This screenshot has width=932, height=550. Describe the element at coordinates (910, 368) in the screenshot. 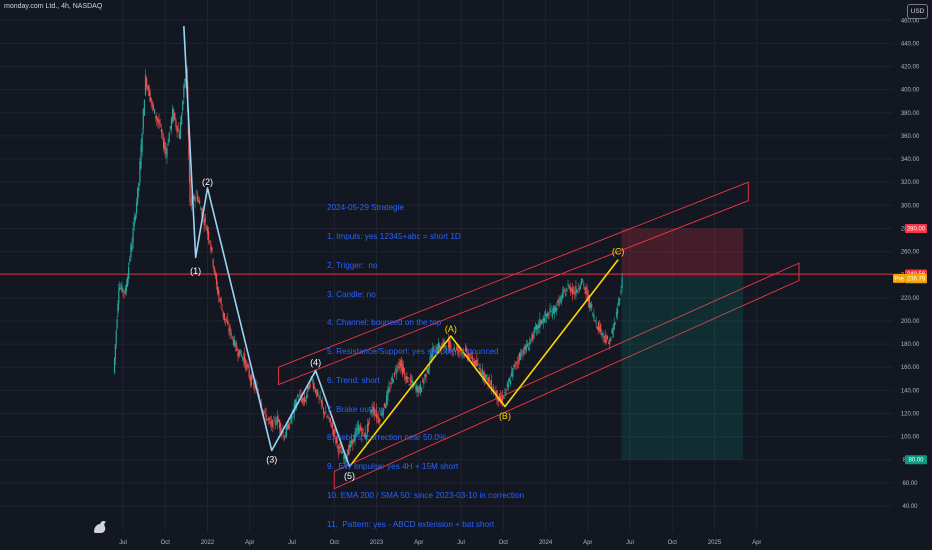

I see `price-tick-label: 160.00` at that location.